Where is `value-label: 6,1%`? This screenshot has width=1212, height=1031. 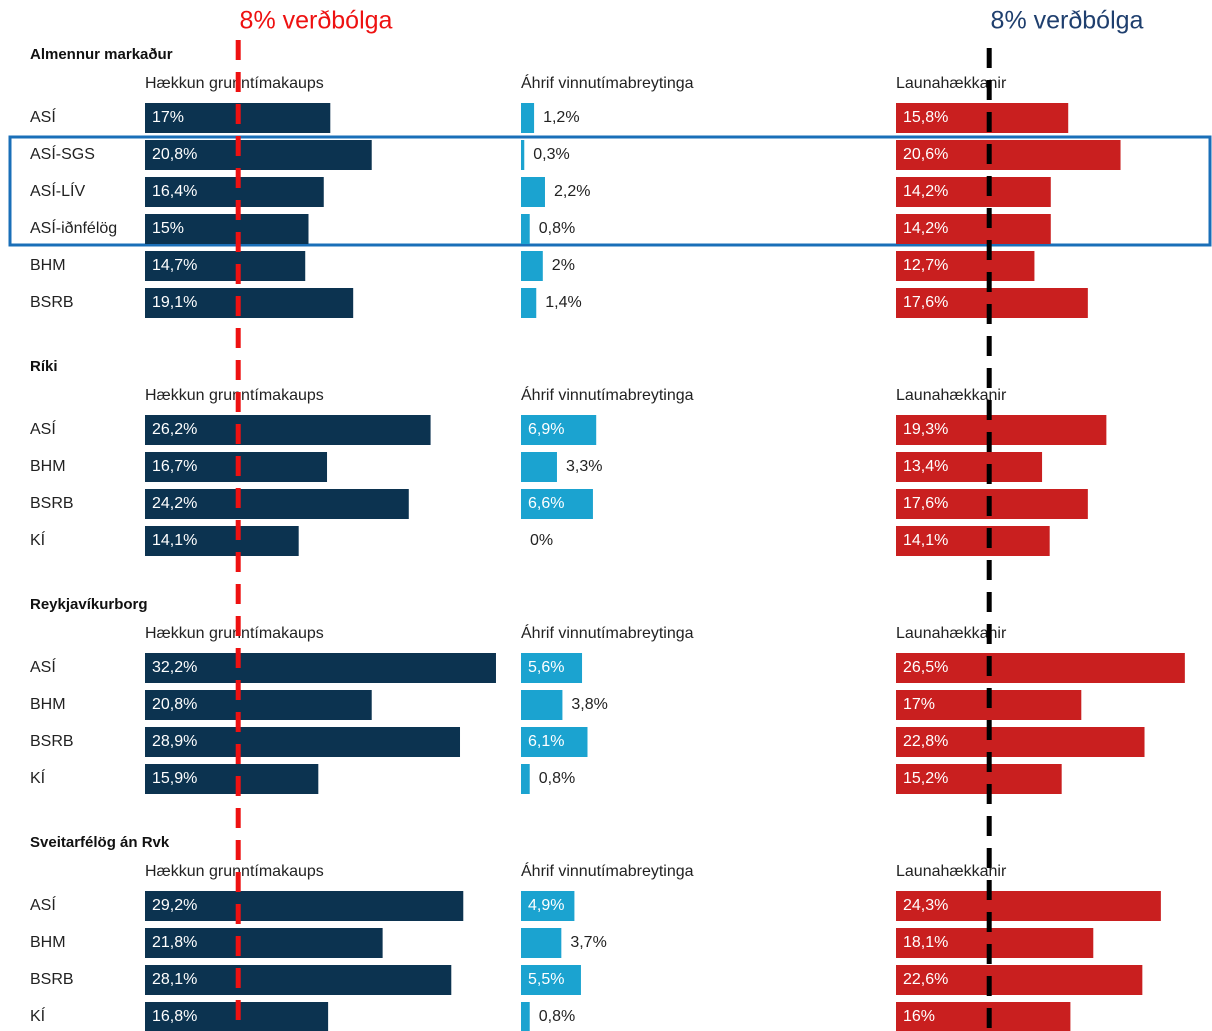 value-label: 6,1% is located at coordinates (546, 741).